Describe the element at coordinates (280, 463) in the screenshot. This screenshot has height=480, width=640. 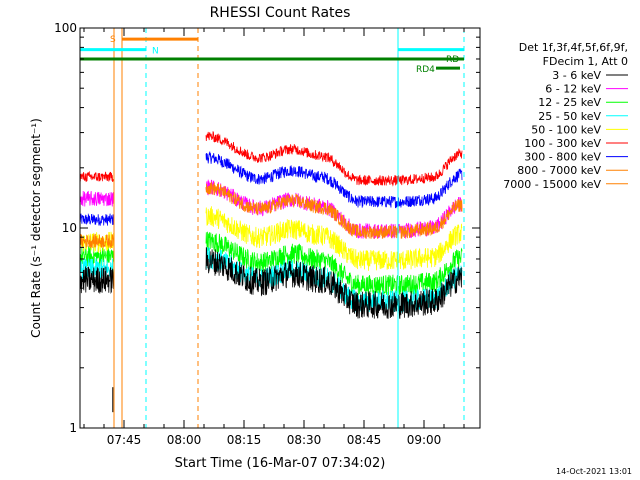
I see `x-axis-label: Start Time (16-Mar-07 07:34:02)` at that location.